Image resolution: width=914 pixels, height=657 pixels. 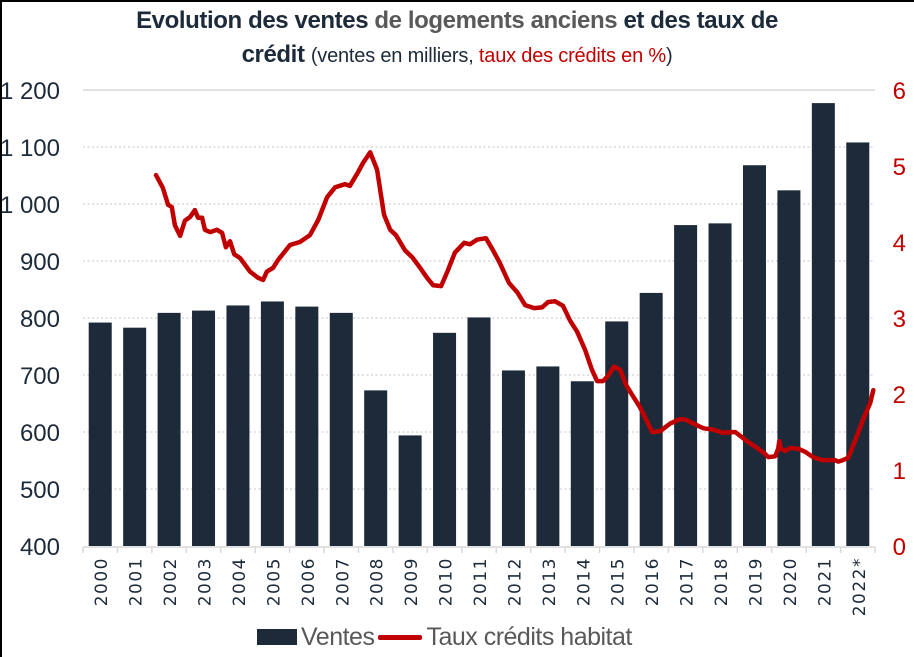 I want to click on x-tick-label: 2005, so click(x=274, y=581).